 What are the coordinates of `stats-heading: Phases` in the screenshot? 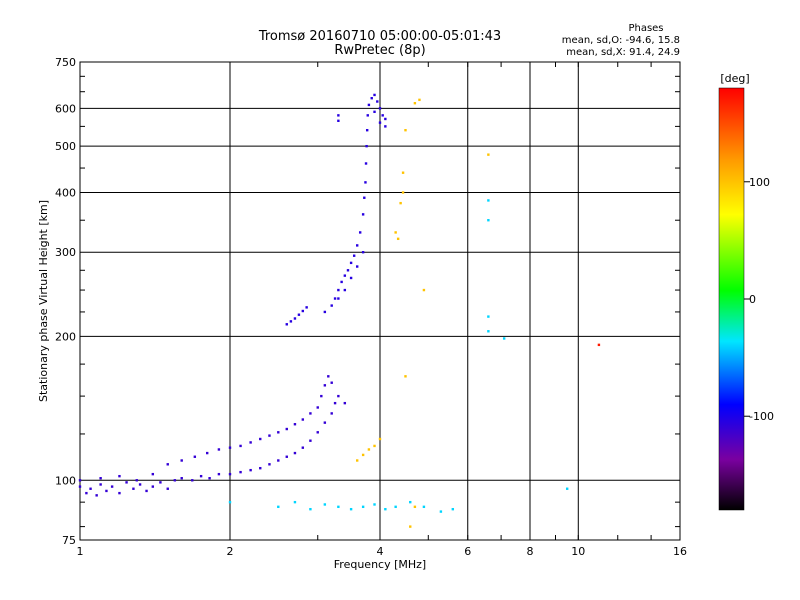 It's located at (645, 28).